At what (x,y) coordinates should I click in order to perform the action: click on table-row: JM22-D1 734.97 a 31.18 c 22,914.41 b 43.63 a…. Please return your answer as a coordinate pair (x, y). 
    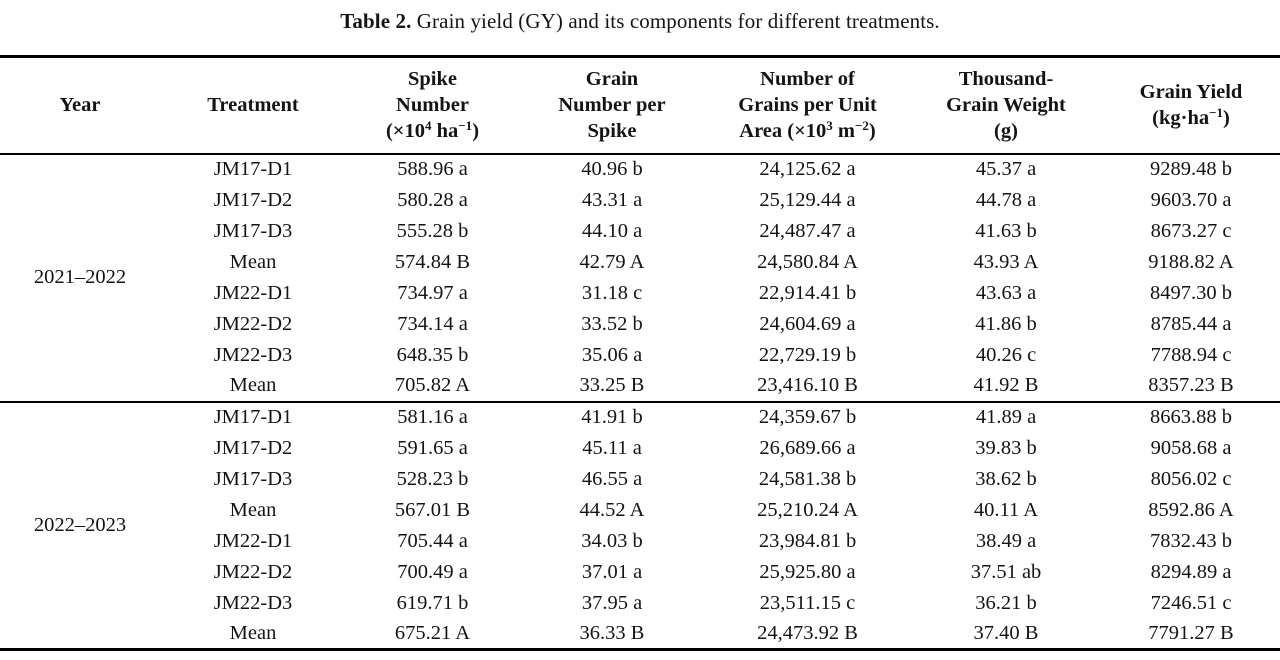
    Looking at the image, I should click on (640, 293).